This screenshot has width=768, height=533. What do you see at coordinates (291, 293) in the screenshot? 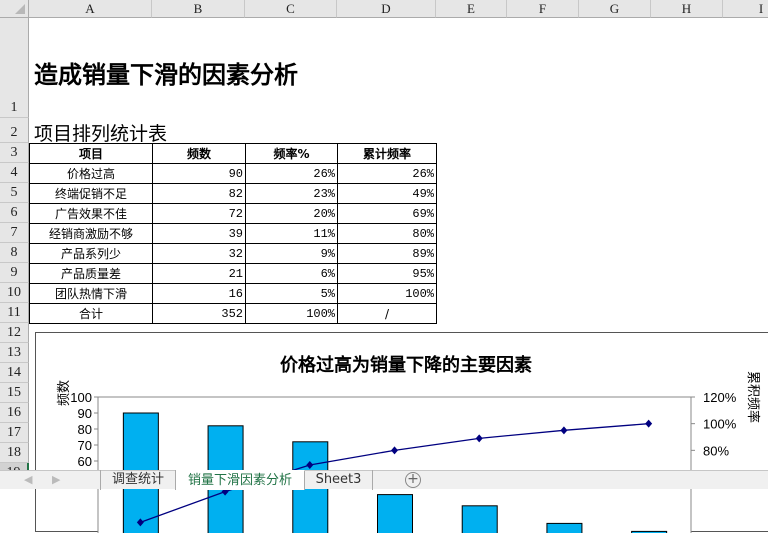
I see `rate-cell: 5%` at bounding box center [291, 293].